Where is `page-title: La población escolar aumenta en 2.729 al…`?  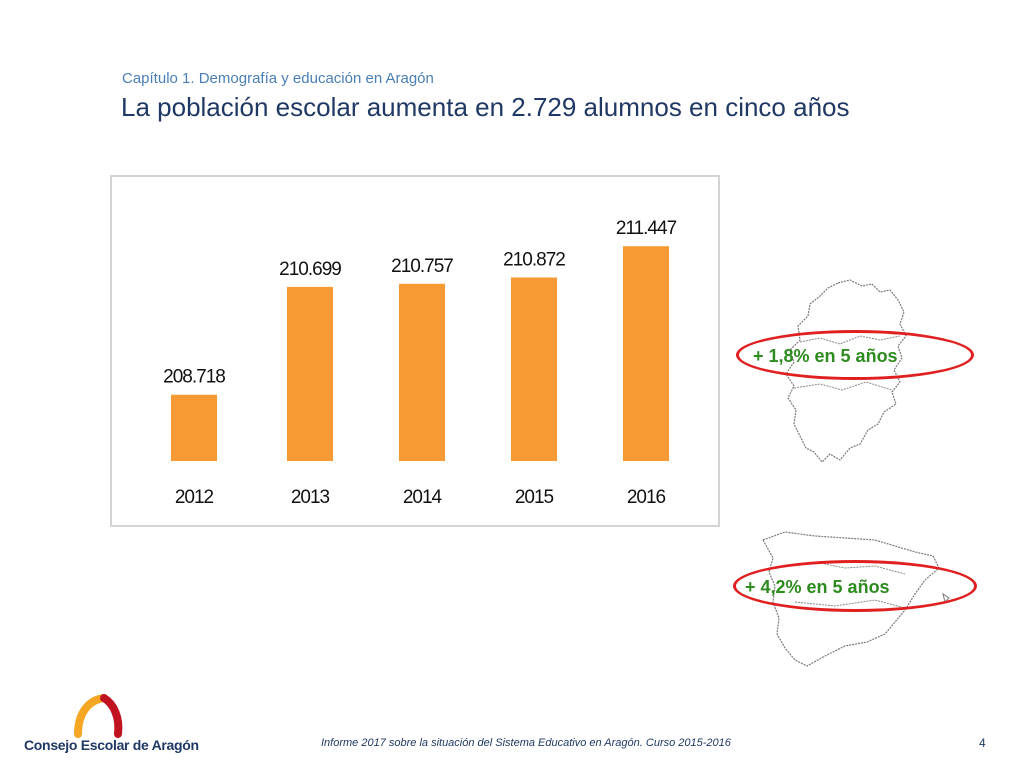 page-title: La población escolar aumenta en 2.729 al… is located at coordinates (485, 107).